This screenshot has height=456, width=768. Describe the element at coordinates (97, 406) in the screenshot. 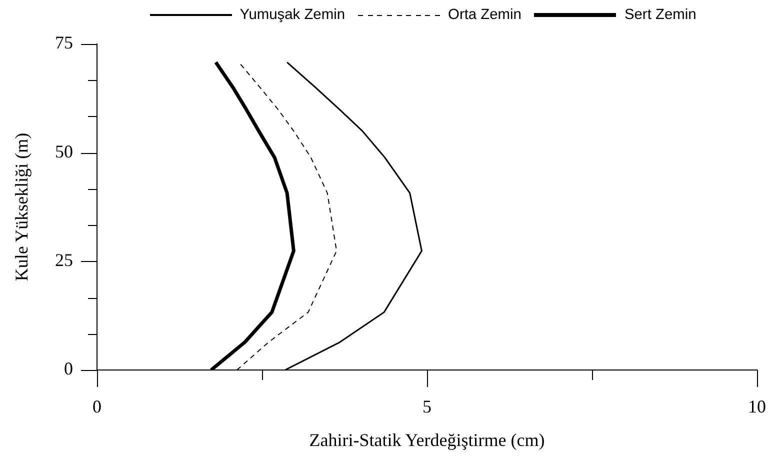

I see `x-tick-label: 0` at that location.